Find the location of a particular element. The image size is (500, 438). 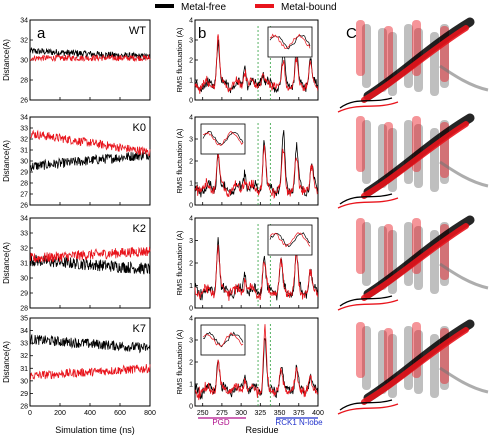

distance-panel-k2: 28 29 30 31 32 33 34 Distance(A) K2 is located at coordinates (76, 264).